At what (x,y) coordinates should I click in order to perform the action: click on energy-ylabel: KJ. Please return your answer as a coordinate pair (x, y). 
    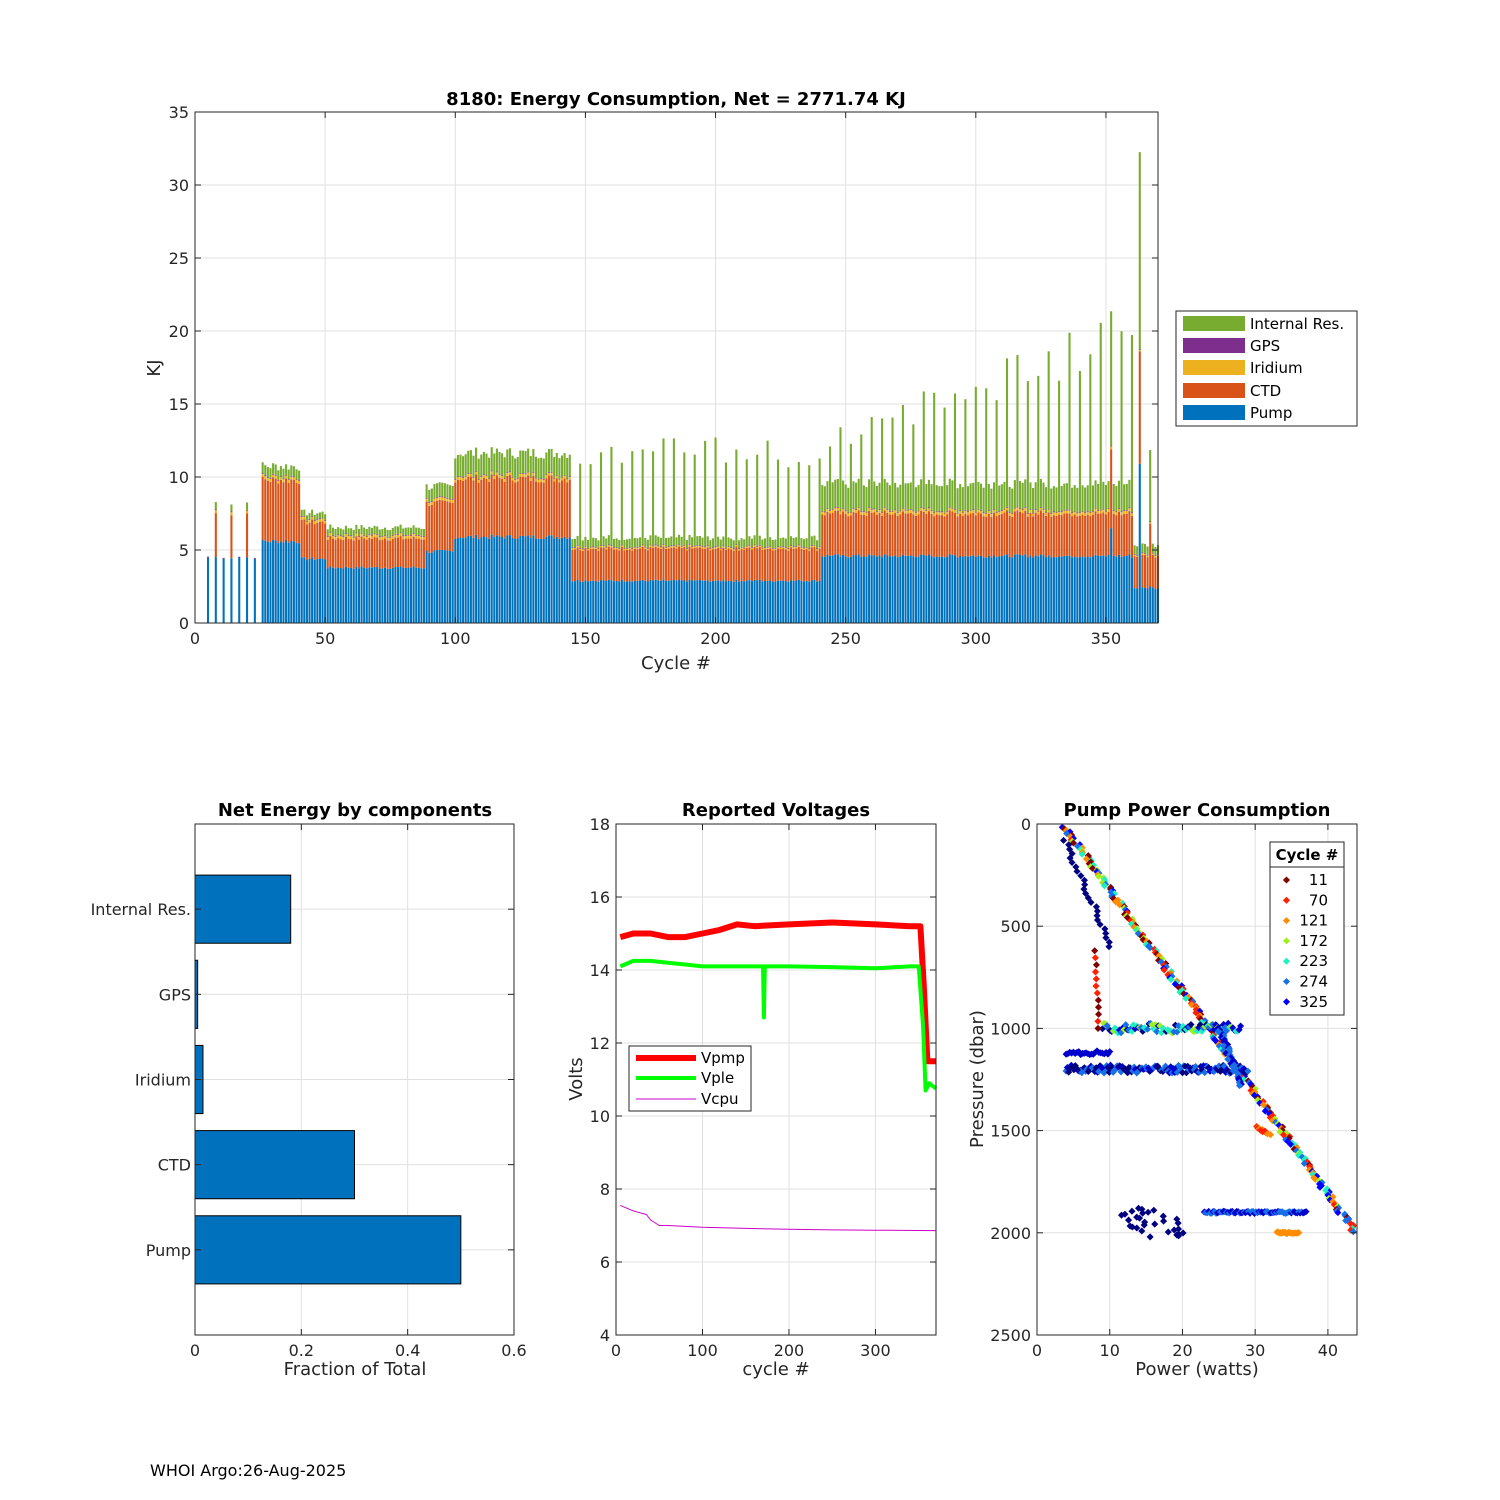
    Looking at the image, I should click on (154, 367).